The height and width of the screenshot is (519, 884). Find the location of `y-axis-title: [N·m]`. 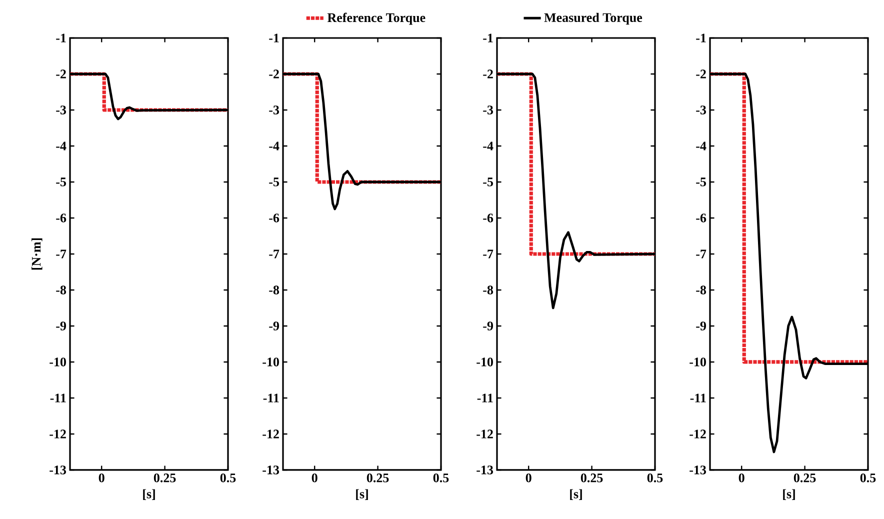

y-axis-title: [N·m] is located at coordinates (37, 254).